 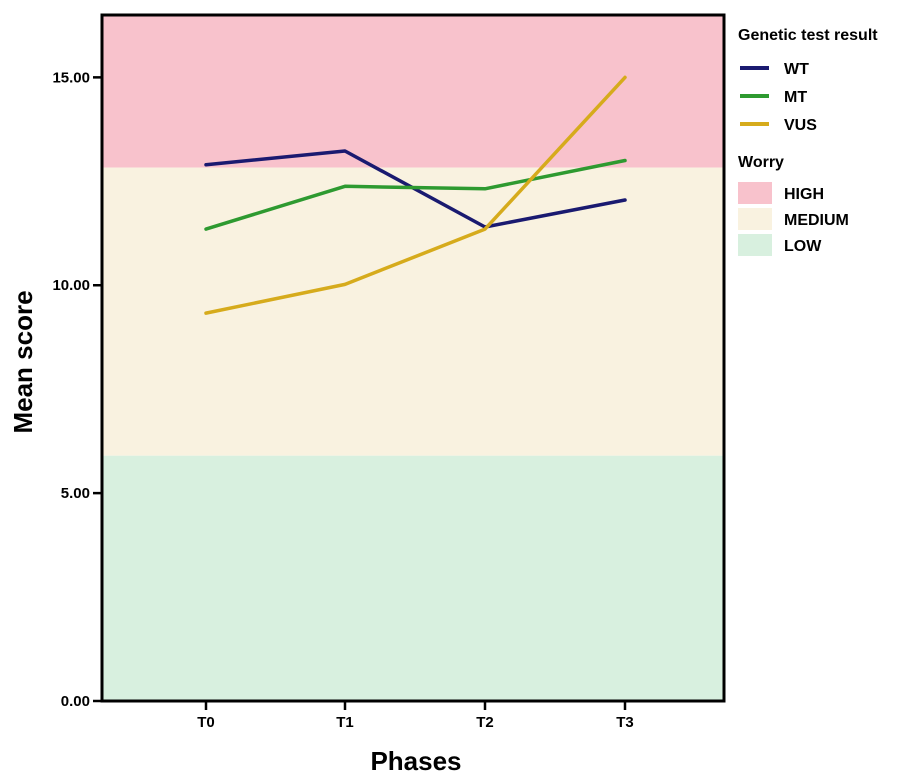 What do you see at coordinates (816, 220) in the screenshot?
I see `legend-label-medium: MEDIUM` at bounding box center [816, 220].